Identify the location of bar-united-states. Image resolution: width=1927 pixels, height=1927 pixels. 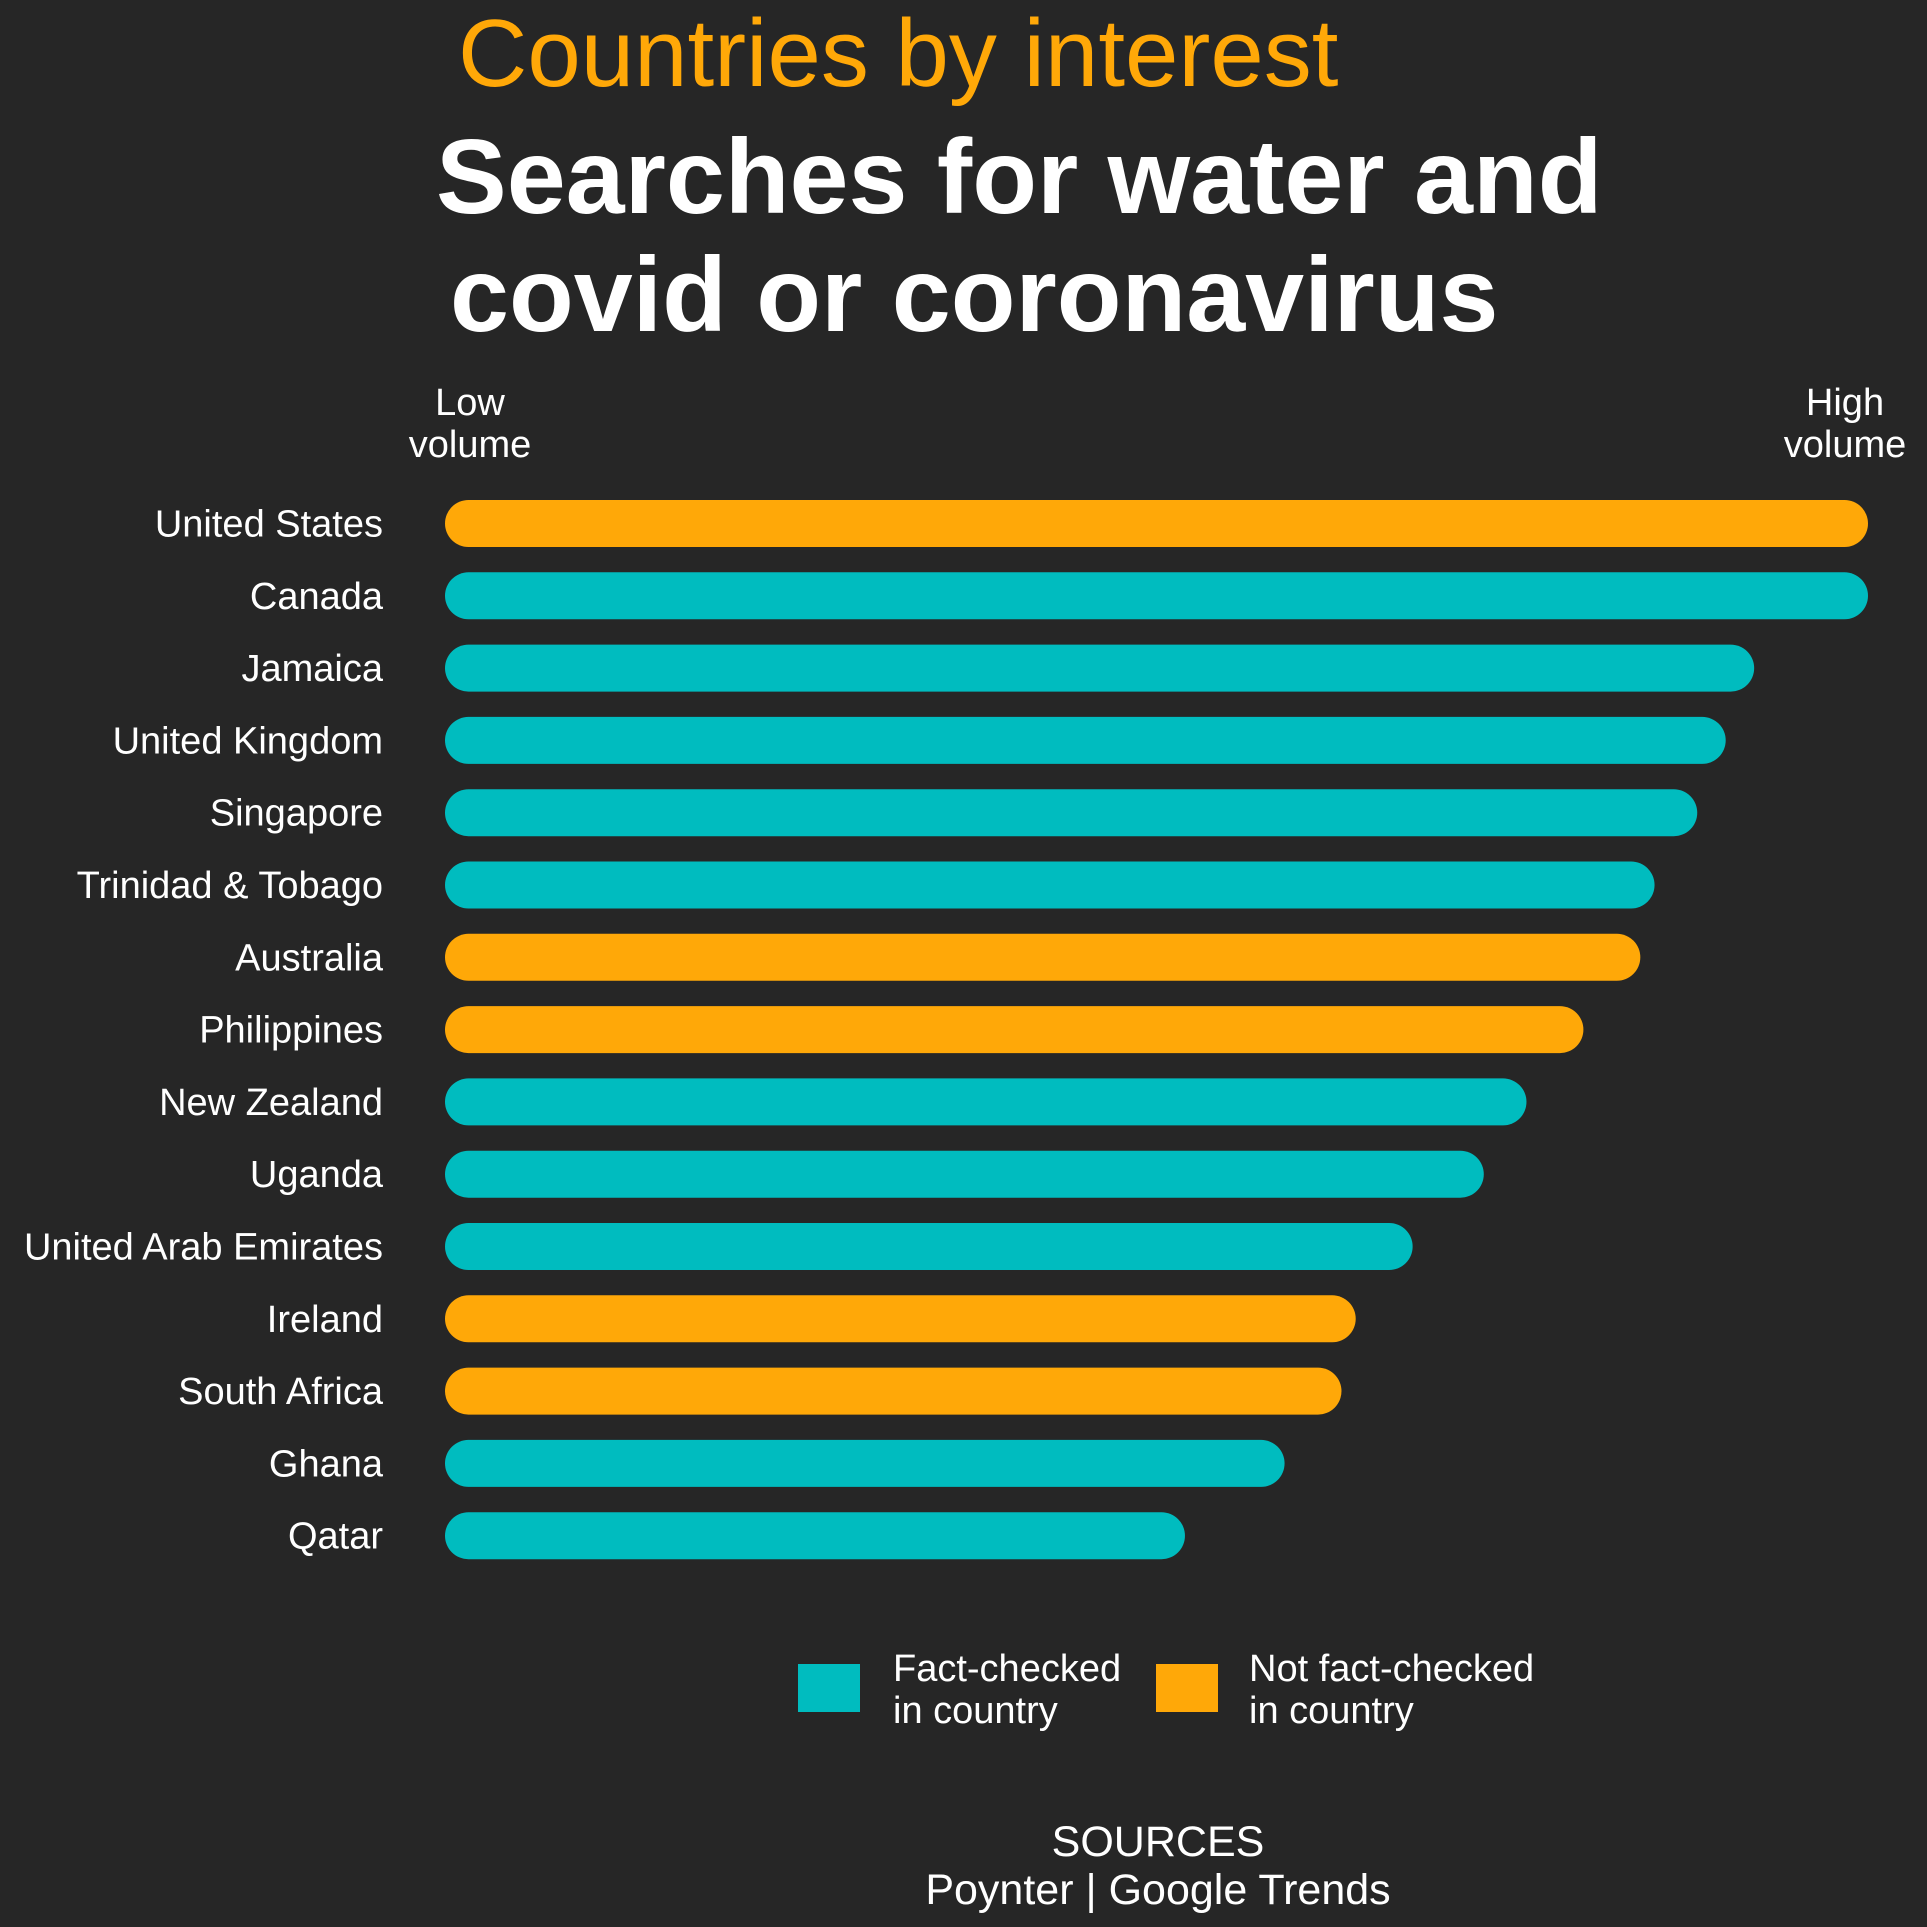
(1156, 523).